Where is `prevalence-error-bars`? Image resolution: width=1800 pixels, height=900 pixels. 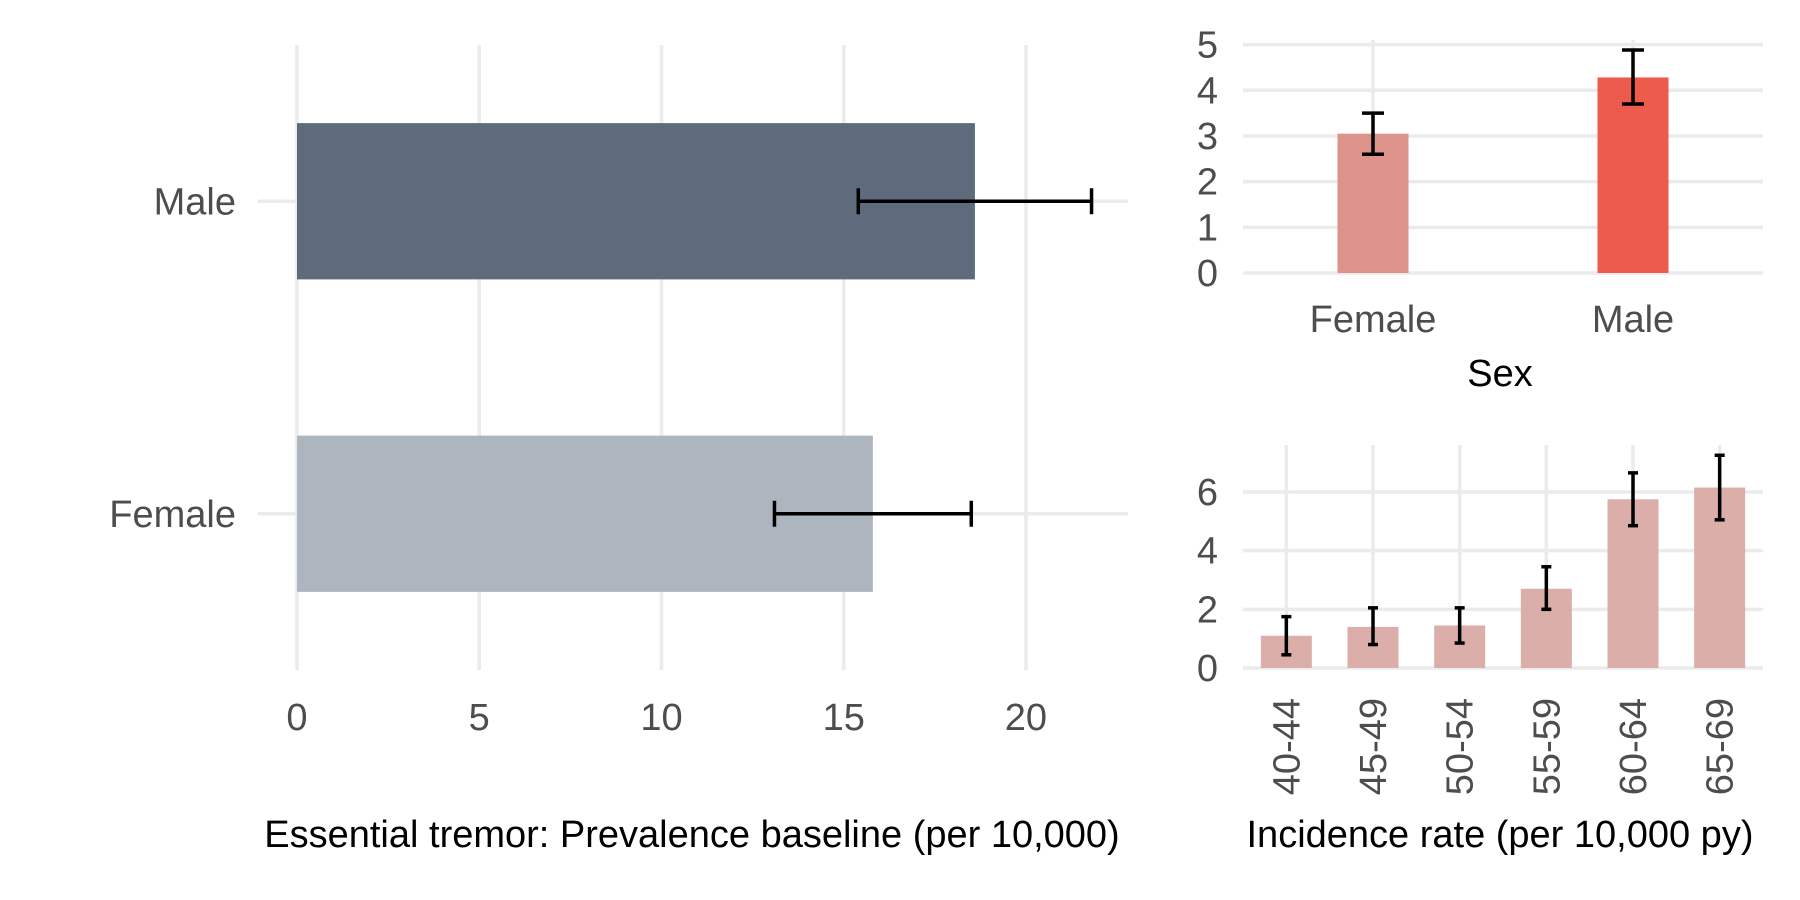 prevalence-error-bars is located at coordinates (933, 357).